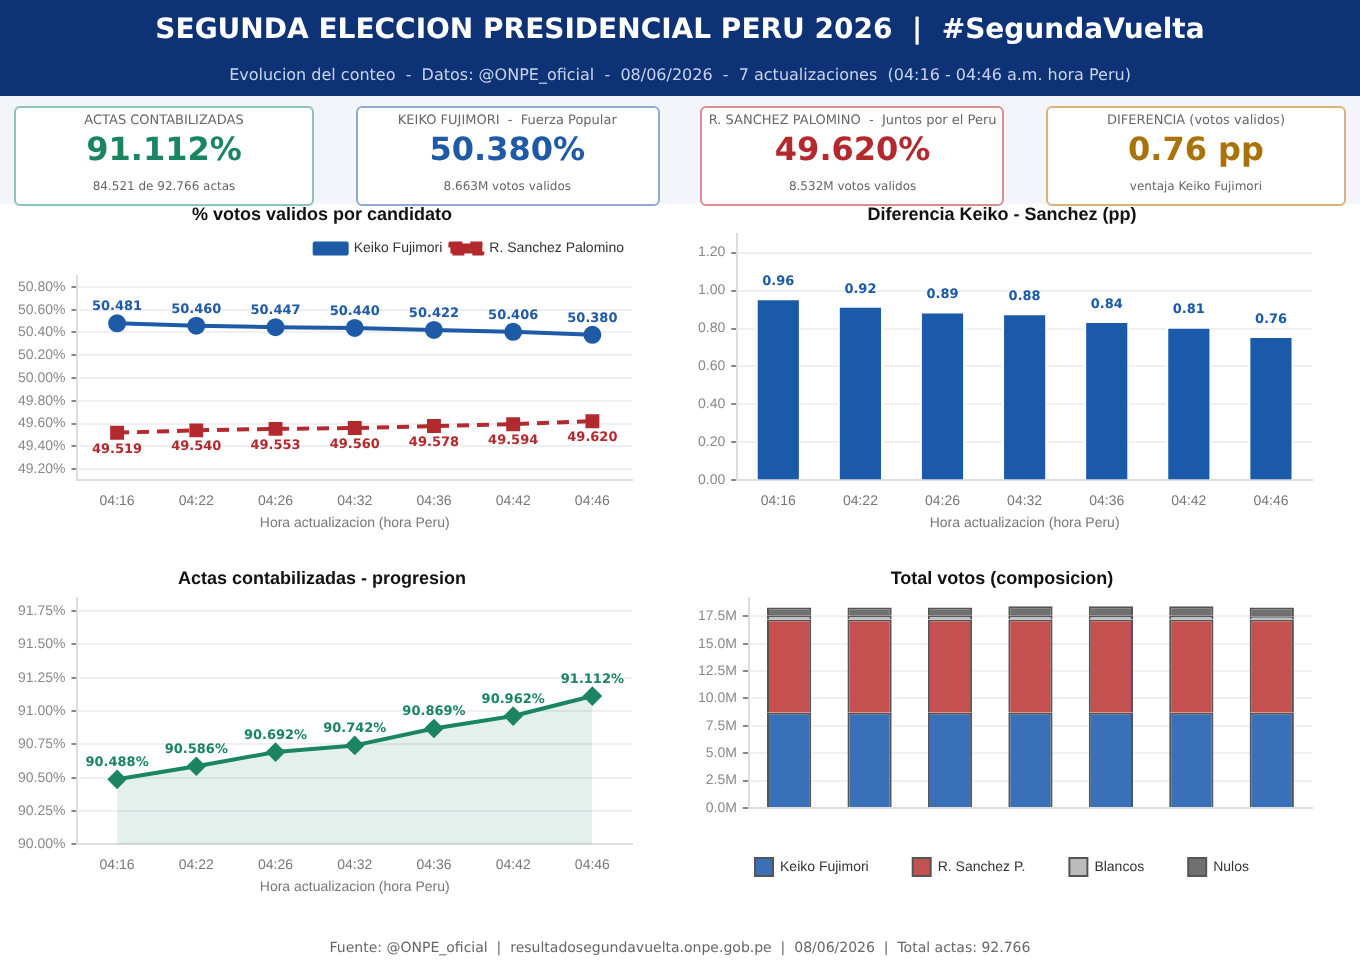 The width and height of the screenshot is (1360, 968). I want to click on text: 0.76 pp, so click(1195, 149).